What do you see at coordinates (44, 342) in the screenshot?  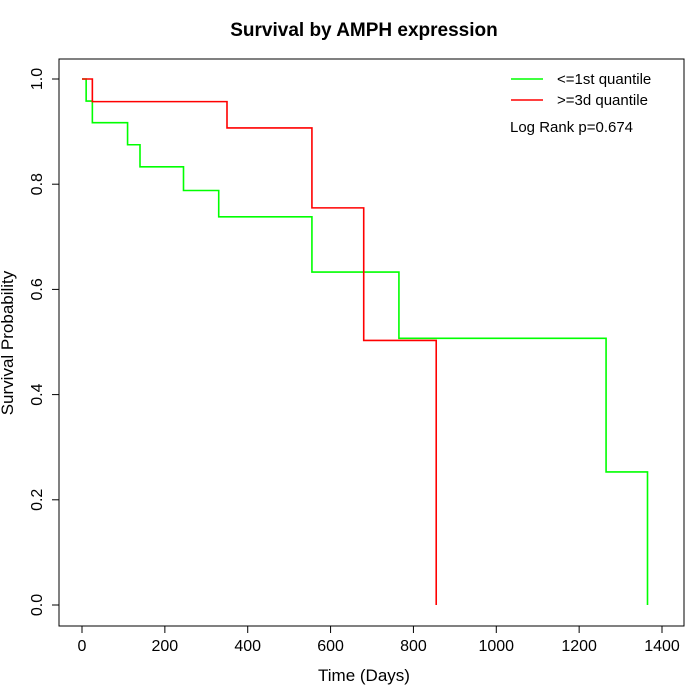 I see `y-axis: 0.0 0.2 0.4 0.6 0.8 1.0` at bounding box center [44, 342].